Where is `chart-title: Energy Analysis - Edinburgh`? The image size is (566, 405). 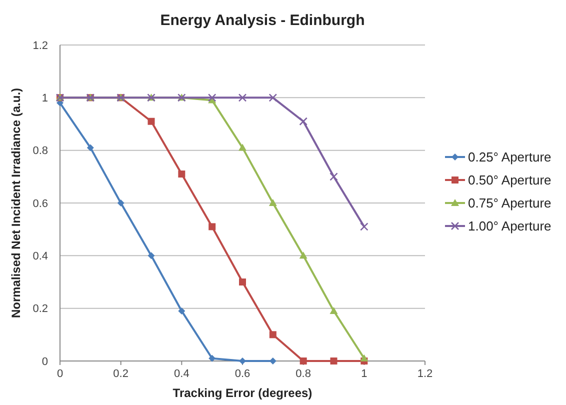 chart-title: Energy Analysis - Edinburgh is located at coordinates (262, 20).